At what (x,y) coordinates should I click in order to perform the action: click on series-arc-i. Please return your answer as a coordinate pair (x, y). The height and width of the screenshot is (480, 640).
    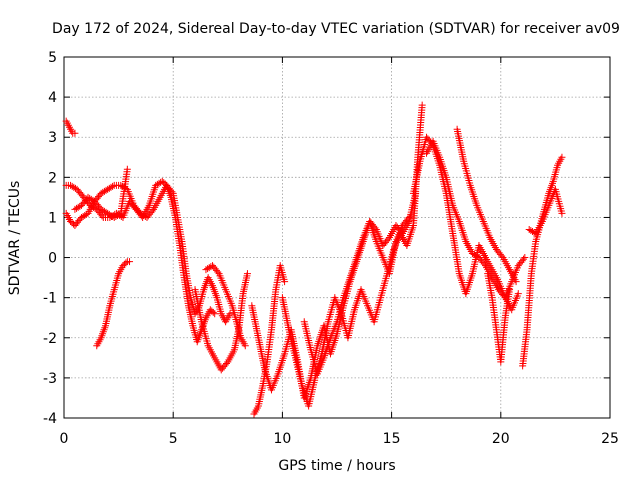
    Looking at the image, I should click on (334, 295).